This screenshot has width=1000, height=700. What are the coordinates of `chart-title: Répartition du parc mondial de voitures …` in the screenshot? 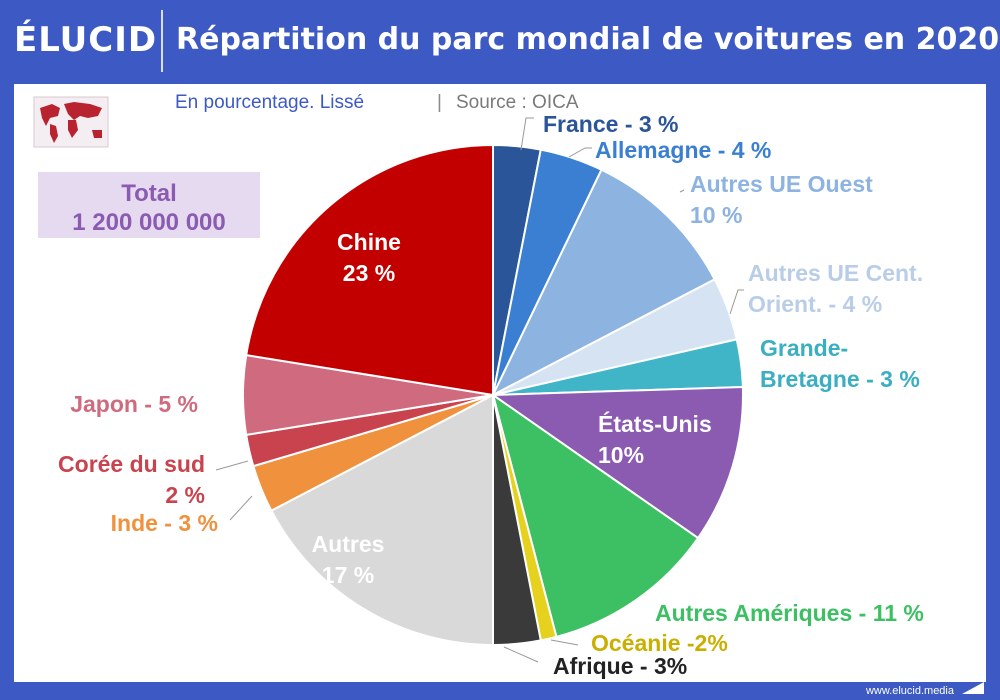 It's located at (588, 39).